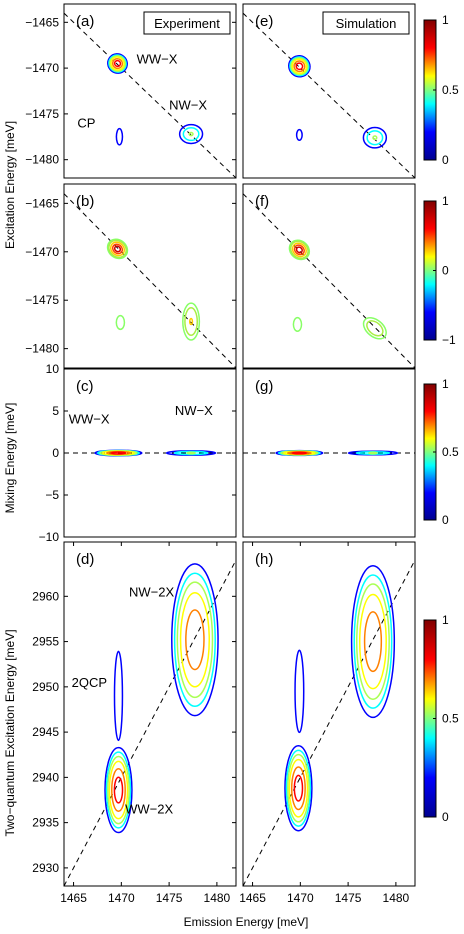 The image size is (464, 934). Describe the element at coordinates (10, 458) in the screenshot. I see `y-label-mix: Mixing Energy [meV]` at that location.